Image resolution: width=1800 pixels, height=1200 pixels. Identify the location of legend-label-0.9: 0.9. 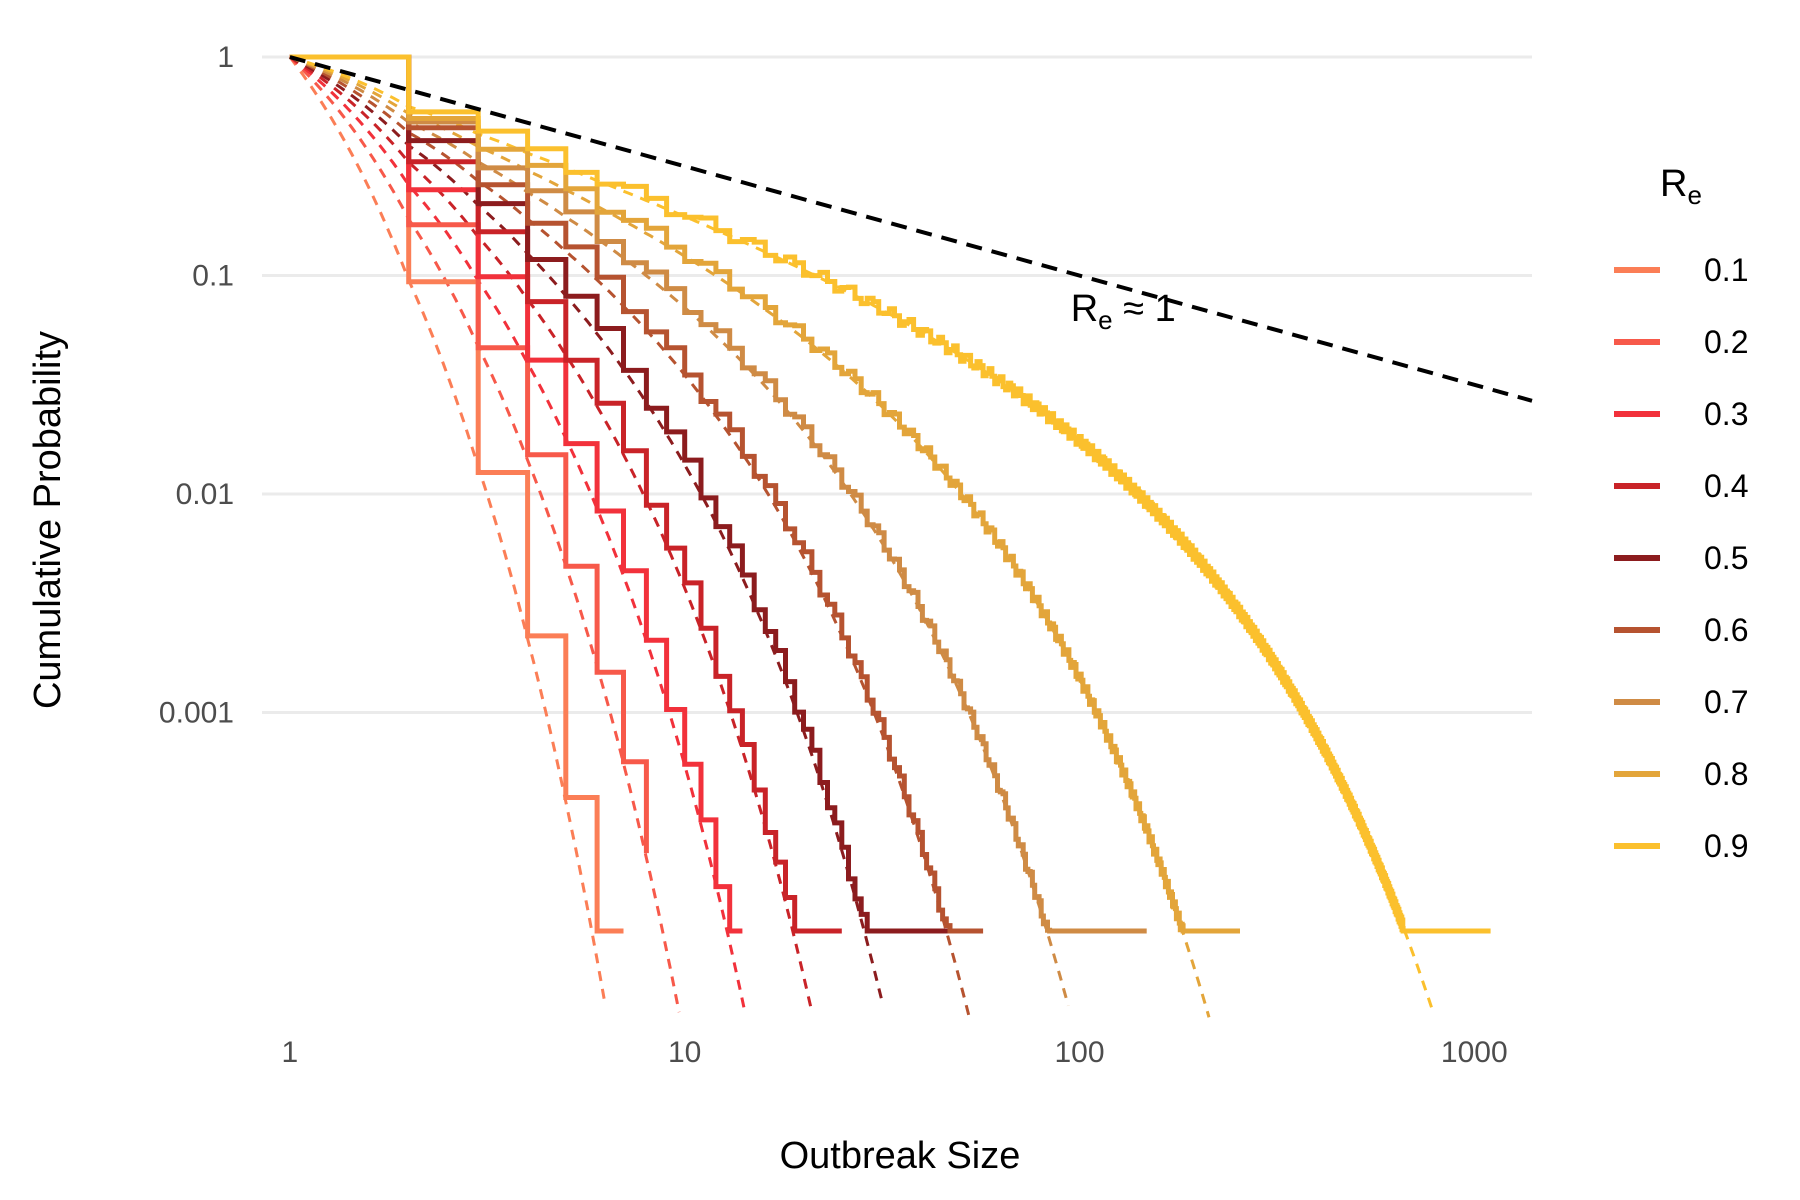
(1726, 846).